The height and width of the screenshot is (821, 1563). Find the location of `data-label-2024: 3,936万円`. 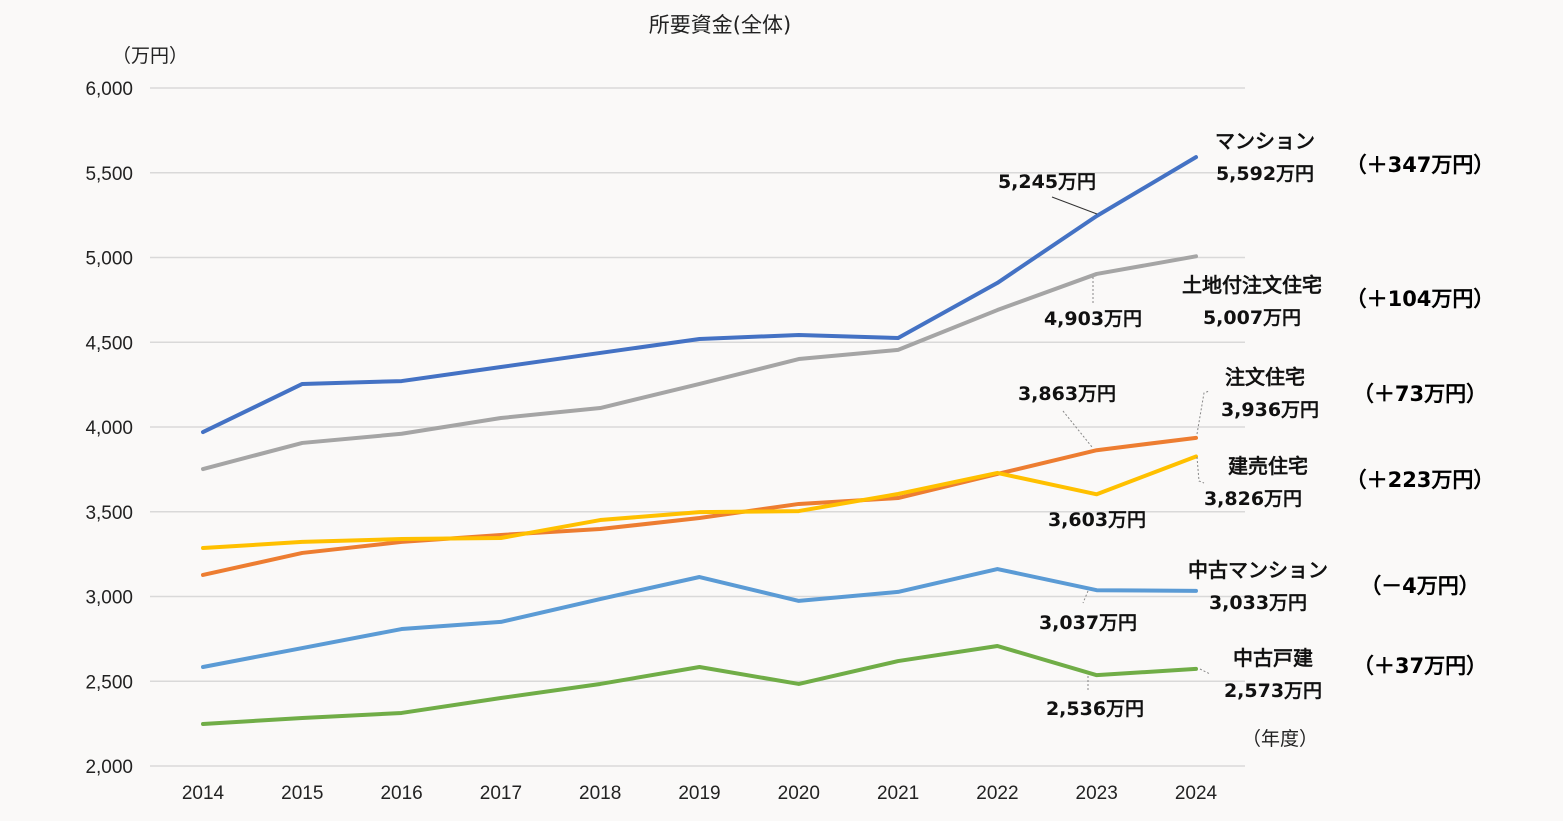

data-label-2024: 3,936万円 is located at coordinates (1270, 410).